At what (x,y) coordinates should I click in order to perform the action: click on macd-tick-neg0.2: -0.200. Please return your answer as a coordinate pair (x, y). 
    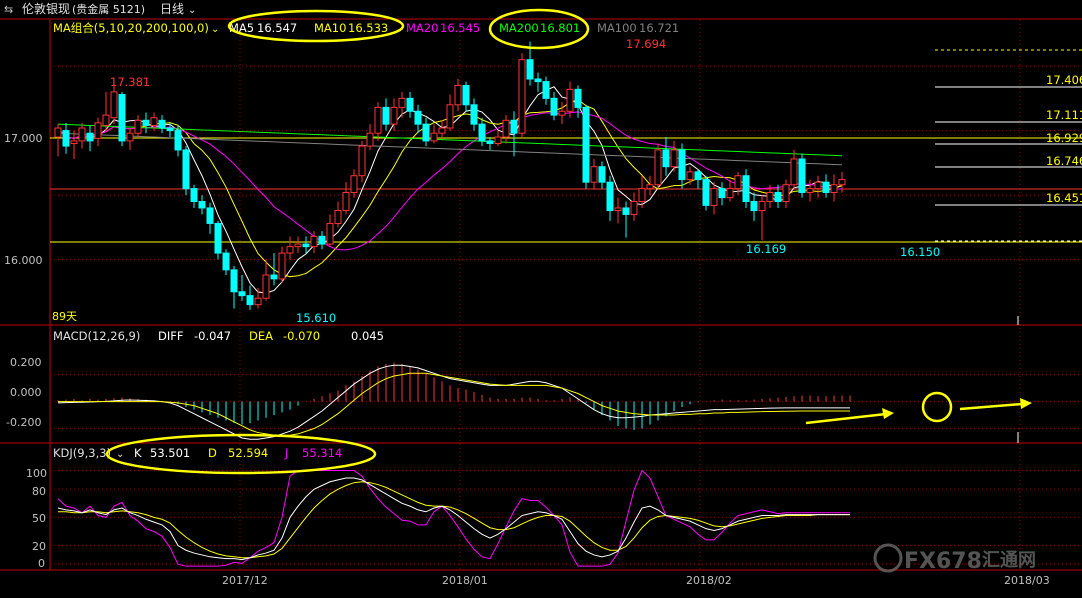
    Looking at the image, I should click on (23, 422).